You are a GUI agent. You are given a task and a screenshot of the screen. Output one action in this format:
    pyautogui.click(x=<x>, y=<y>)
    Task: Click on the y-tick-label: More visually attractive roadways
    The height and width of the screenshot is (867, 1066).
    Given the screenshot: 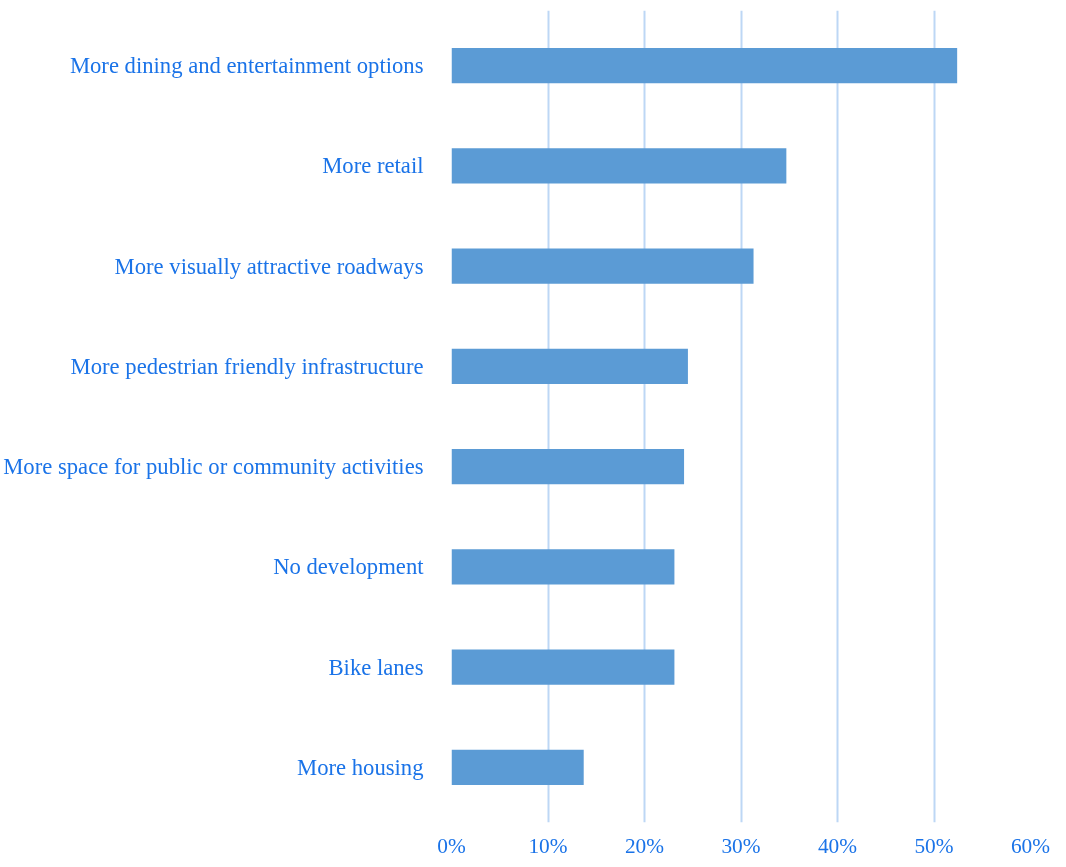 What is the action you would take?
    pyautogui.click(x=269, y=266)
    